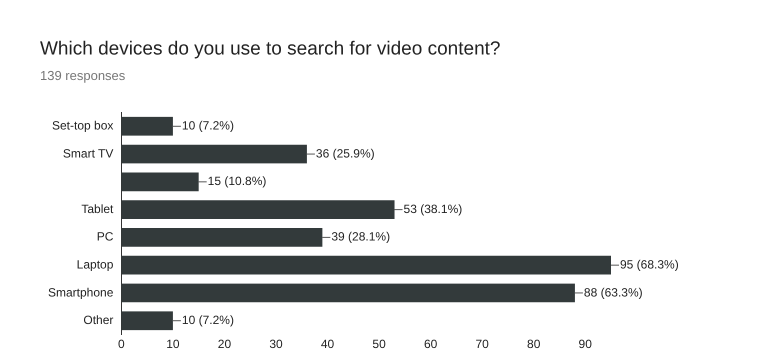 This screenshot has width=761, height=360. I want to click on chart-title: Which devices do you use to search for video content?, so click(270, 49).